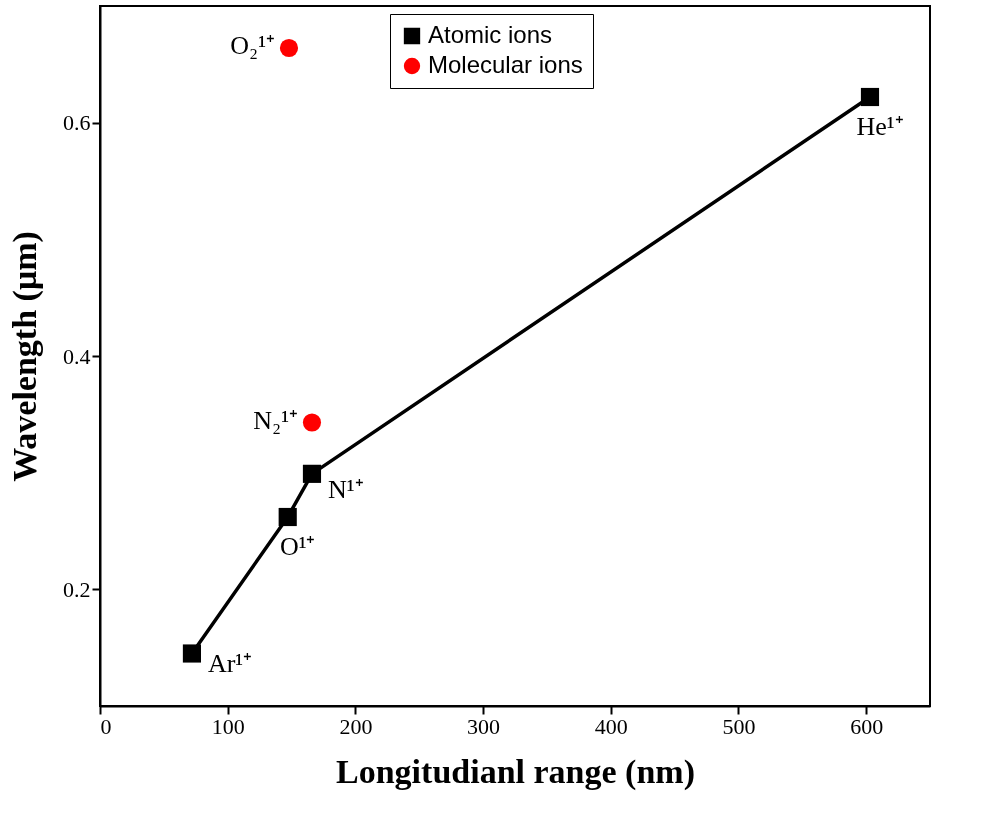  I want to click on y-tick-label: 0.4, so click(77, 356).